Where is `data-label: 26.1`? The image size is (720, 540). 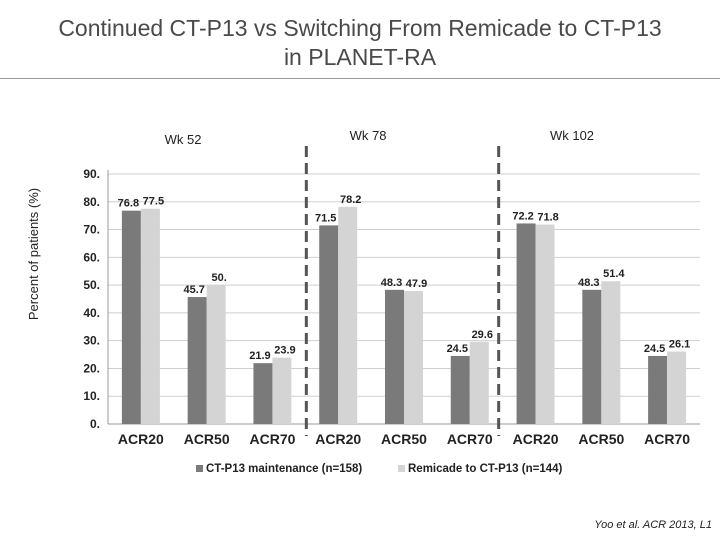
data-label: 26.1 is located at coordinates (679, 345).